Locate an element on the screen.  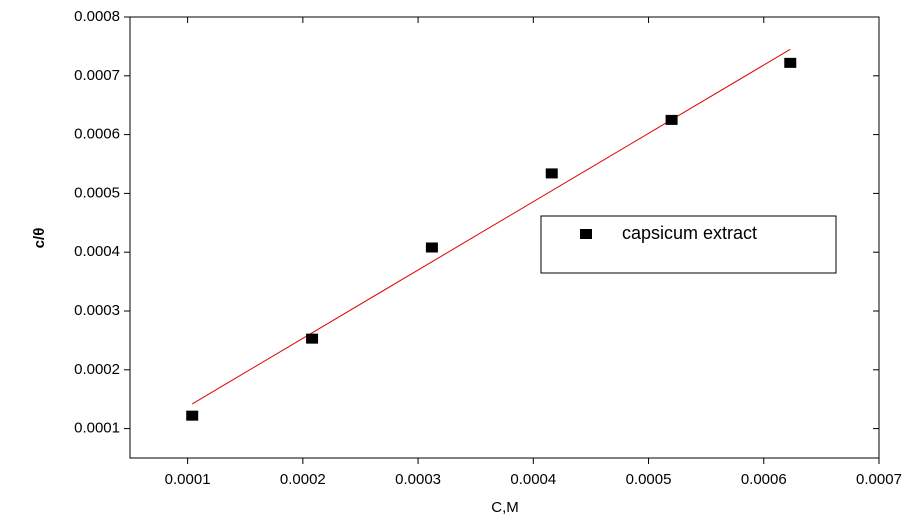
y-tick-label: 0.0007 is located at coordinates (97, 75).